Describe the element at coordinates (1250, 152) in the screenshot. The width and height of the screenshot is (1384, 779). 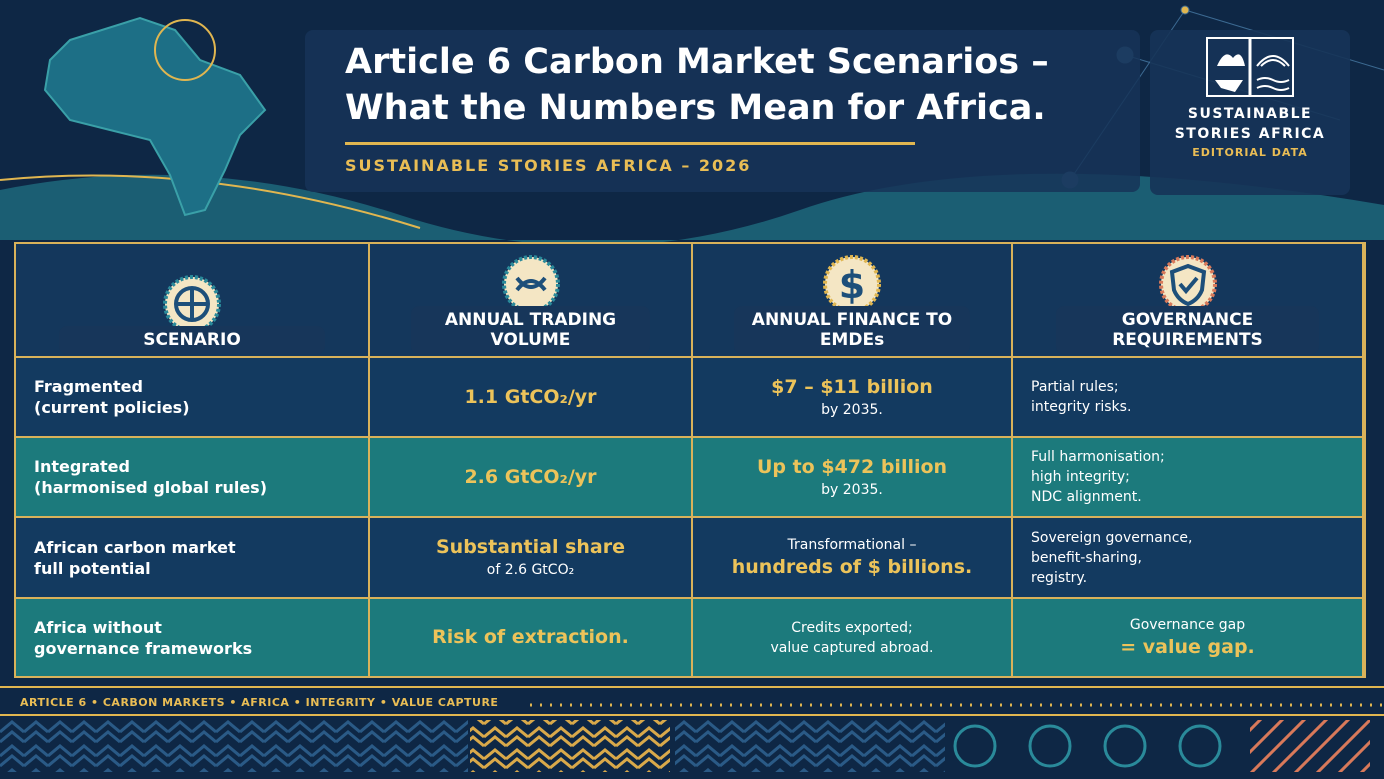
I see `logo-tagline: EDITORIAL DATA` at that location.